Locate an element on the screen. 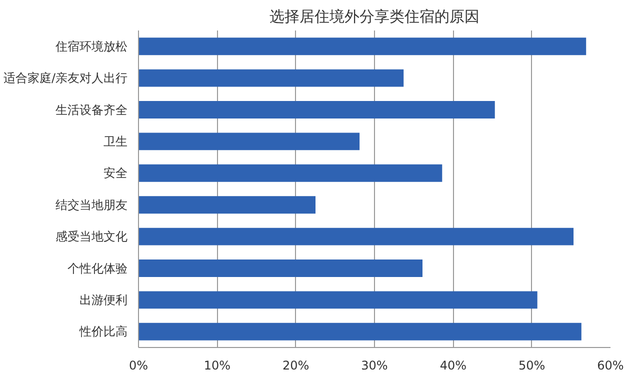  x-tick-label: 10% is located at coordinates (217, 365).